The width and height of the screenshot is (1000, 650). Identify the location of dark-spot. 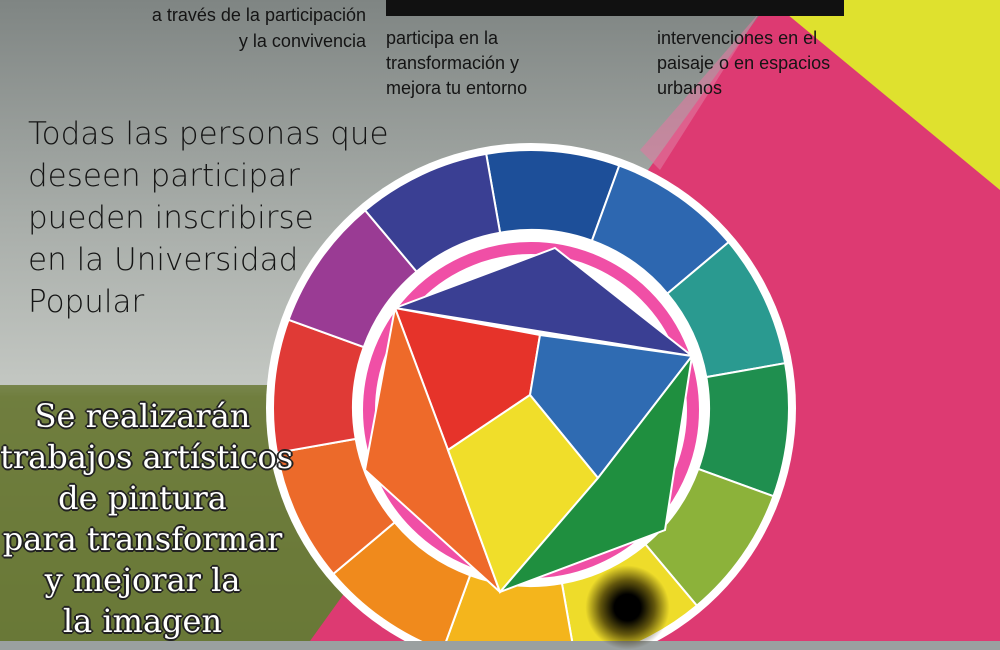
(627, 607).